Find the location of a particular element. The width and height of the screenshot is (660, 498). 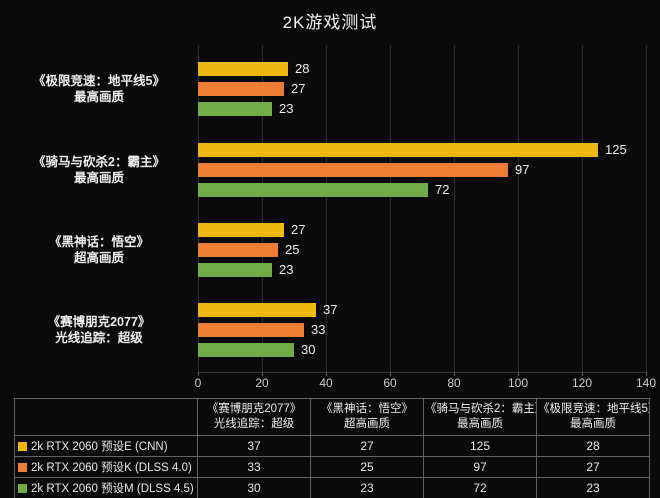

bar-value-label: 97 is located at coordinates (522, 169).